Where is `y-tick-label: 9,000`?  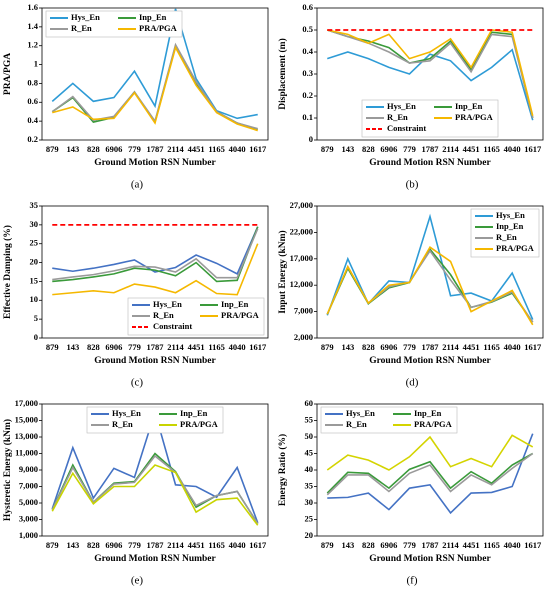 y-tick-label: 9,000 is located at coordinates (28, 469).